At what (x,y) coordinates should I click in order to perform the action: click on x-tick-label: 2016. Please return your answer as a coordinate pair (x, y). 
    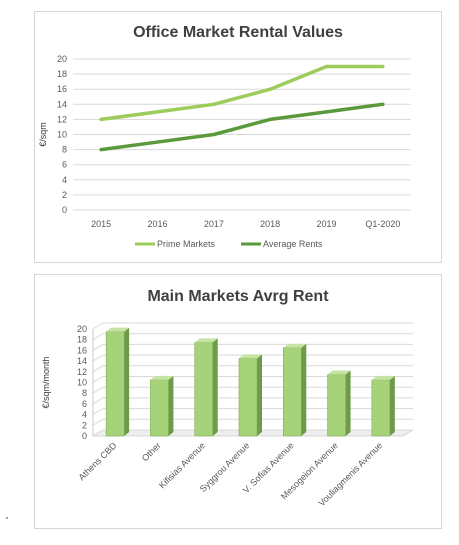
    Looking at the image, I should click on (157, 224).